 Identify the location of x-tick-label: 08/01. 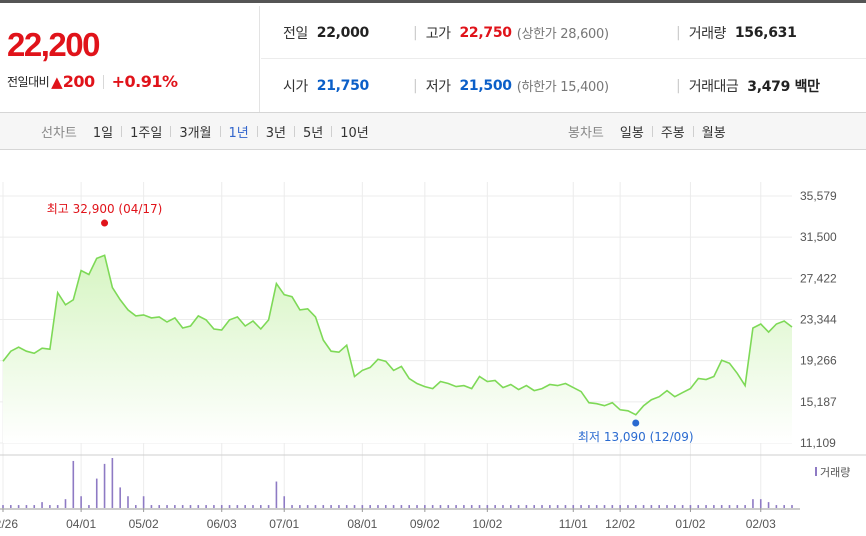
(362, 524).